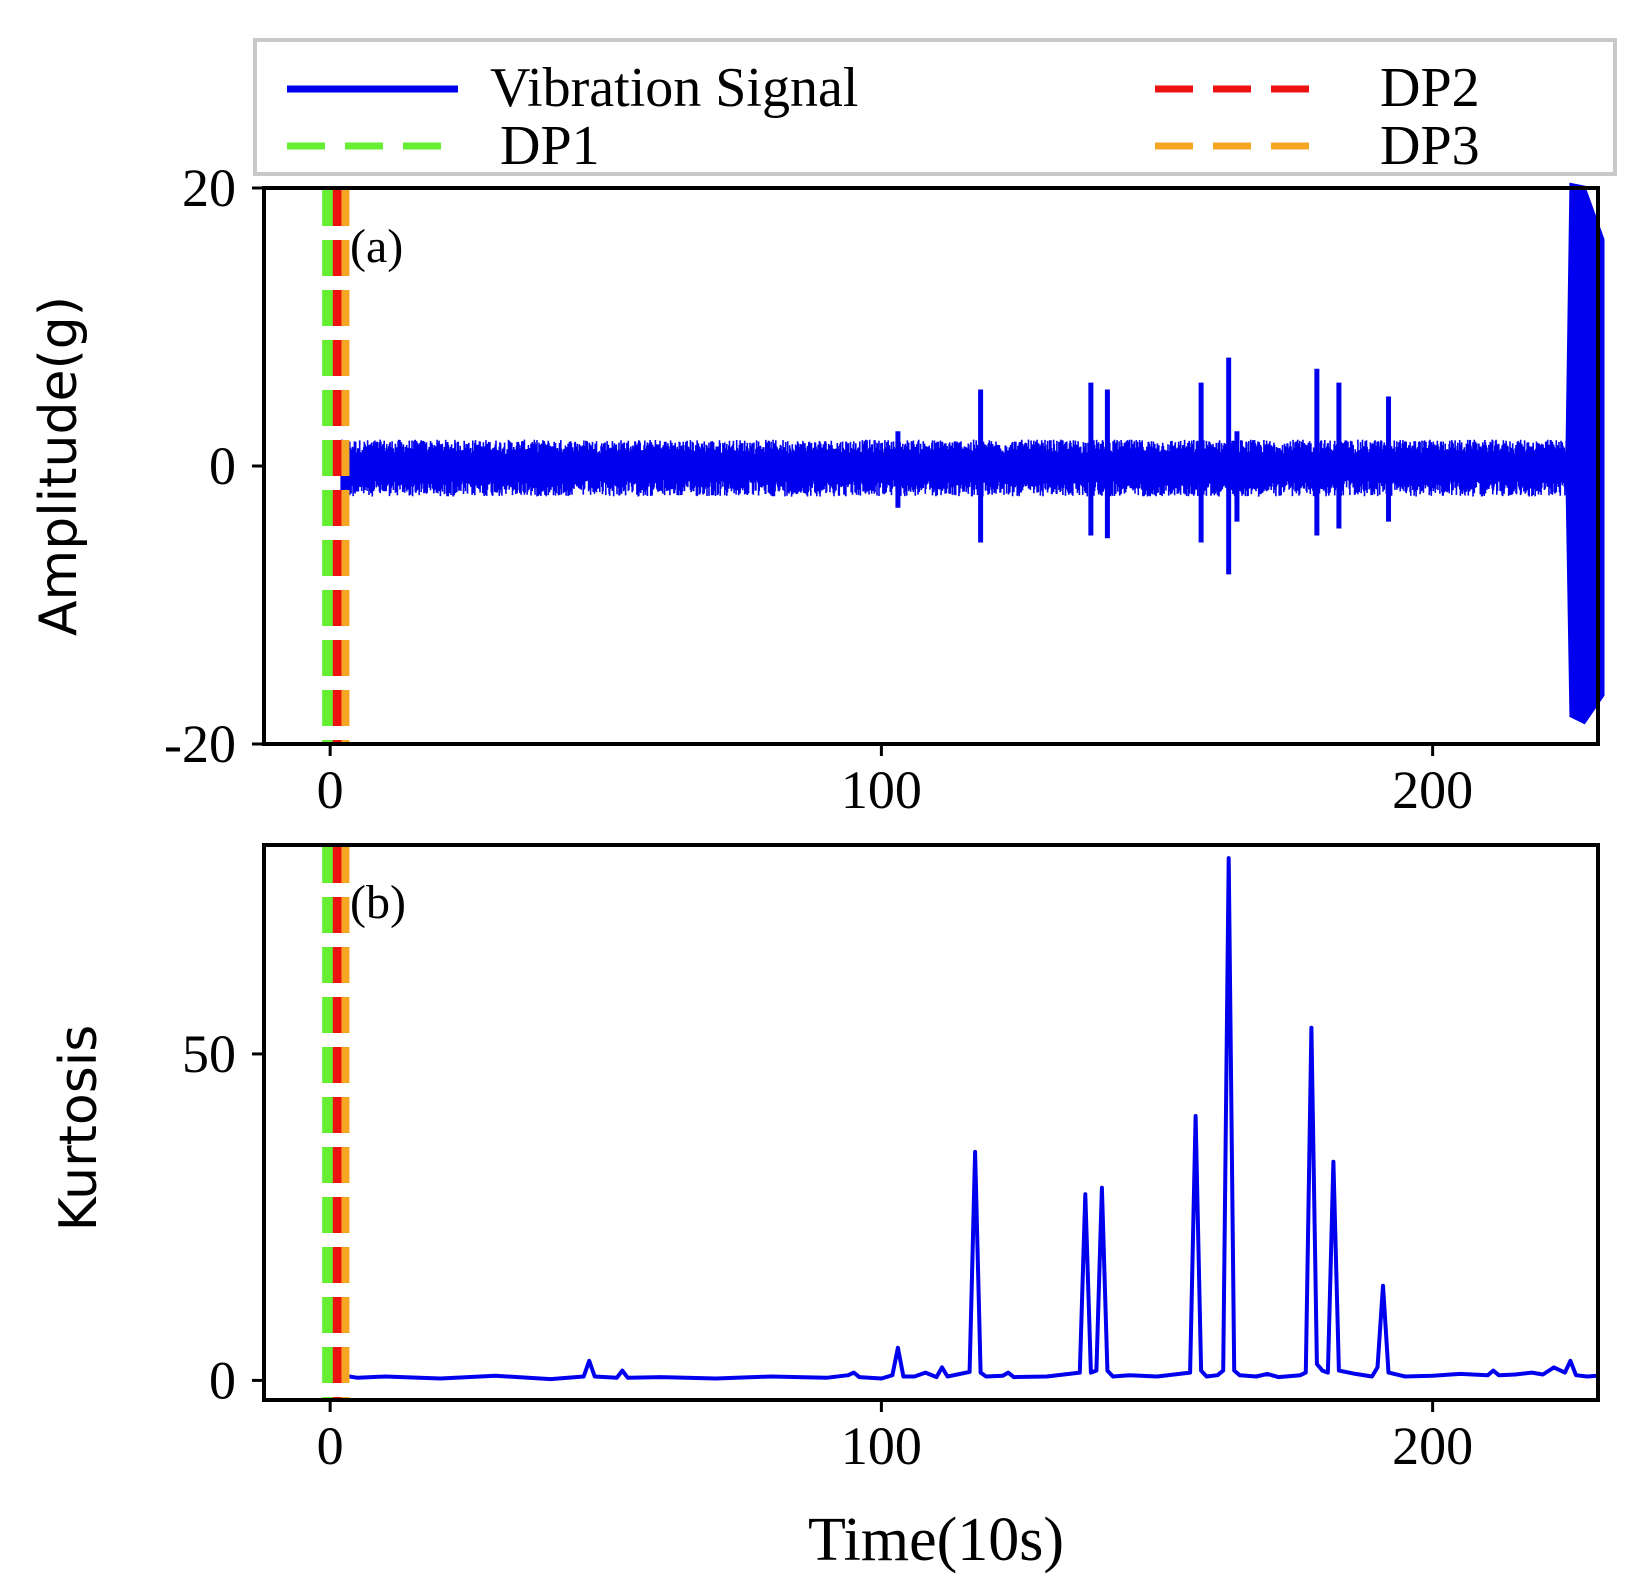 The width and height of the screenshot is (1638, 1586). I want to click on panel-a-xtick-label: 100, so click(881, 790).